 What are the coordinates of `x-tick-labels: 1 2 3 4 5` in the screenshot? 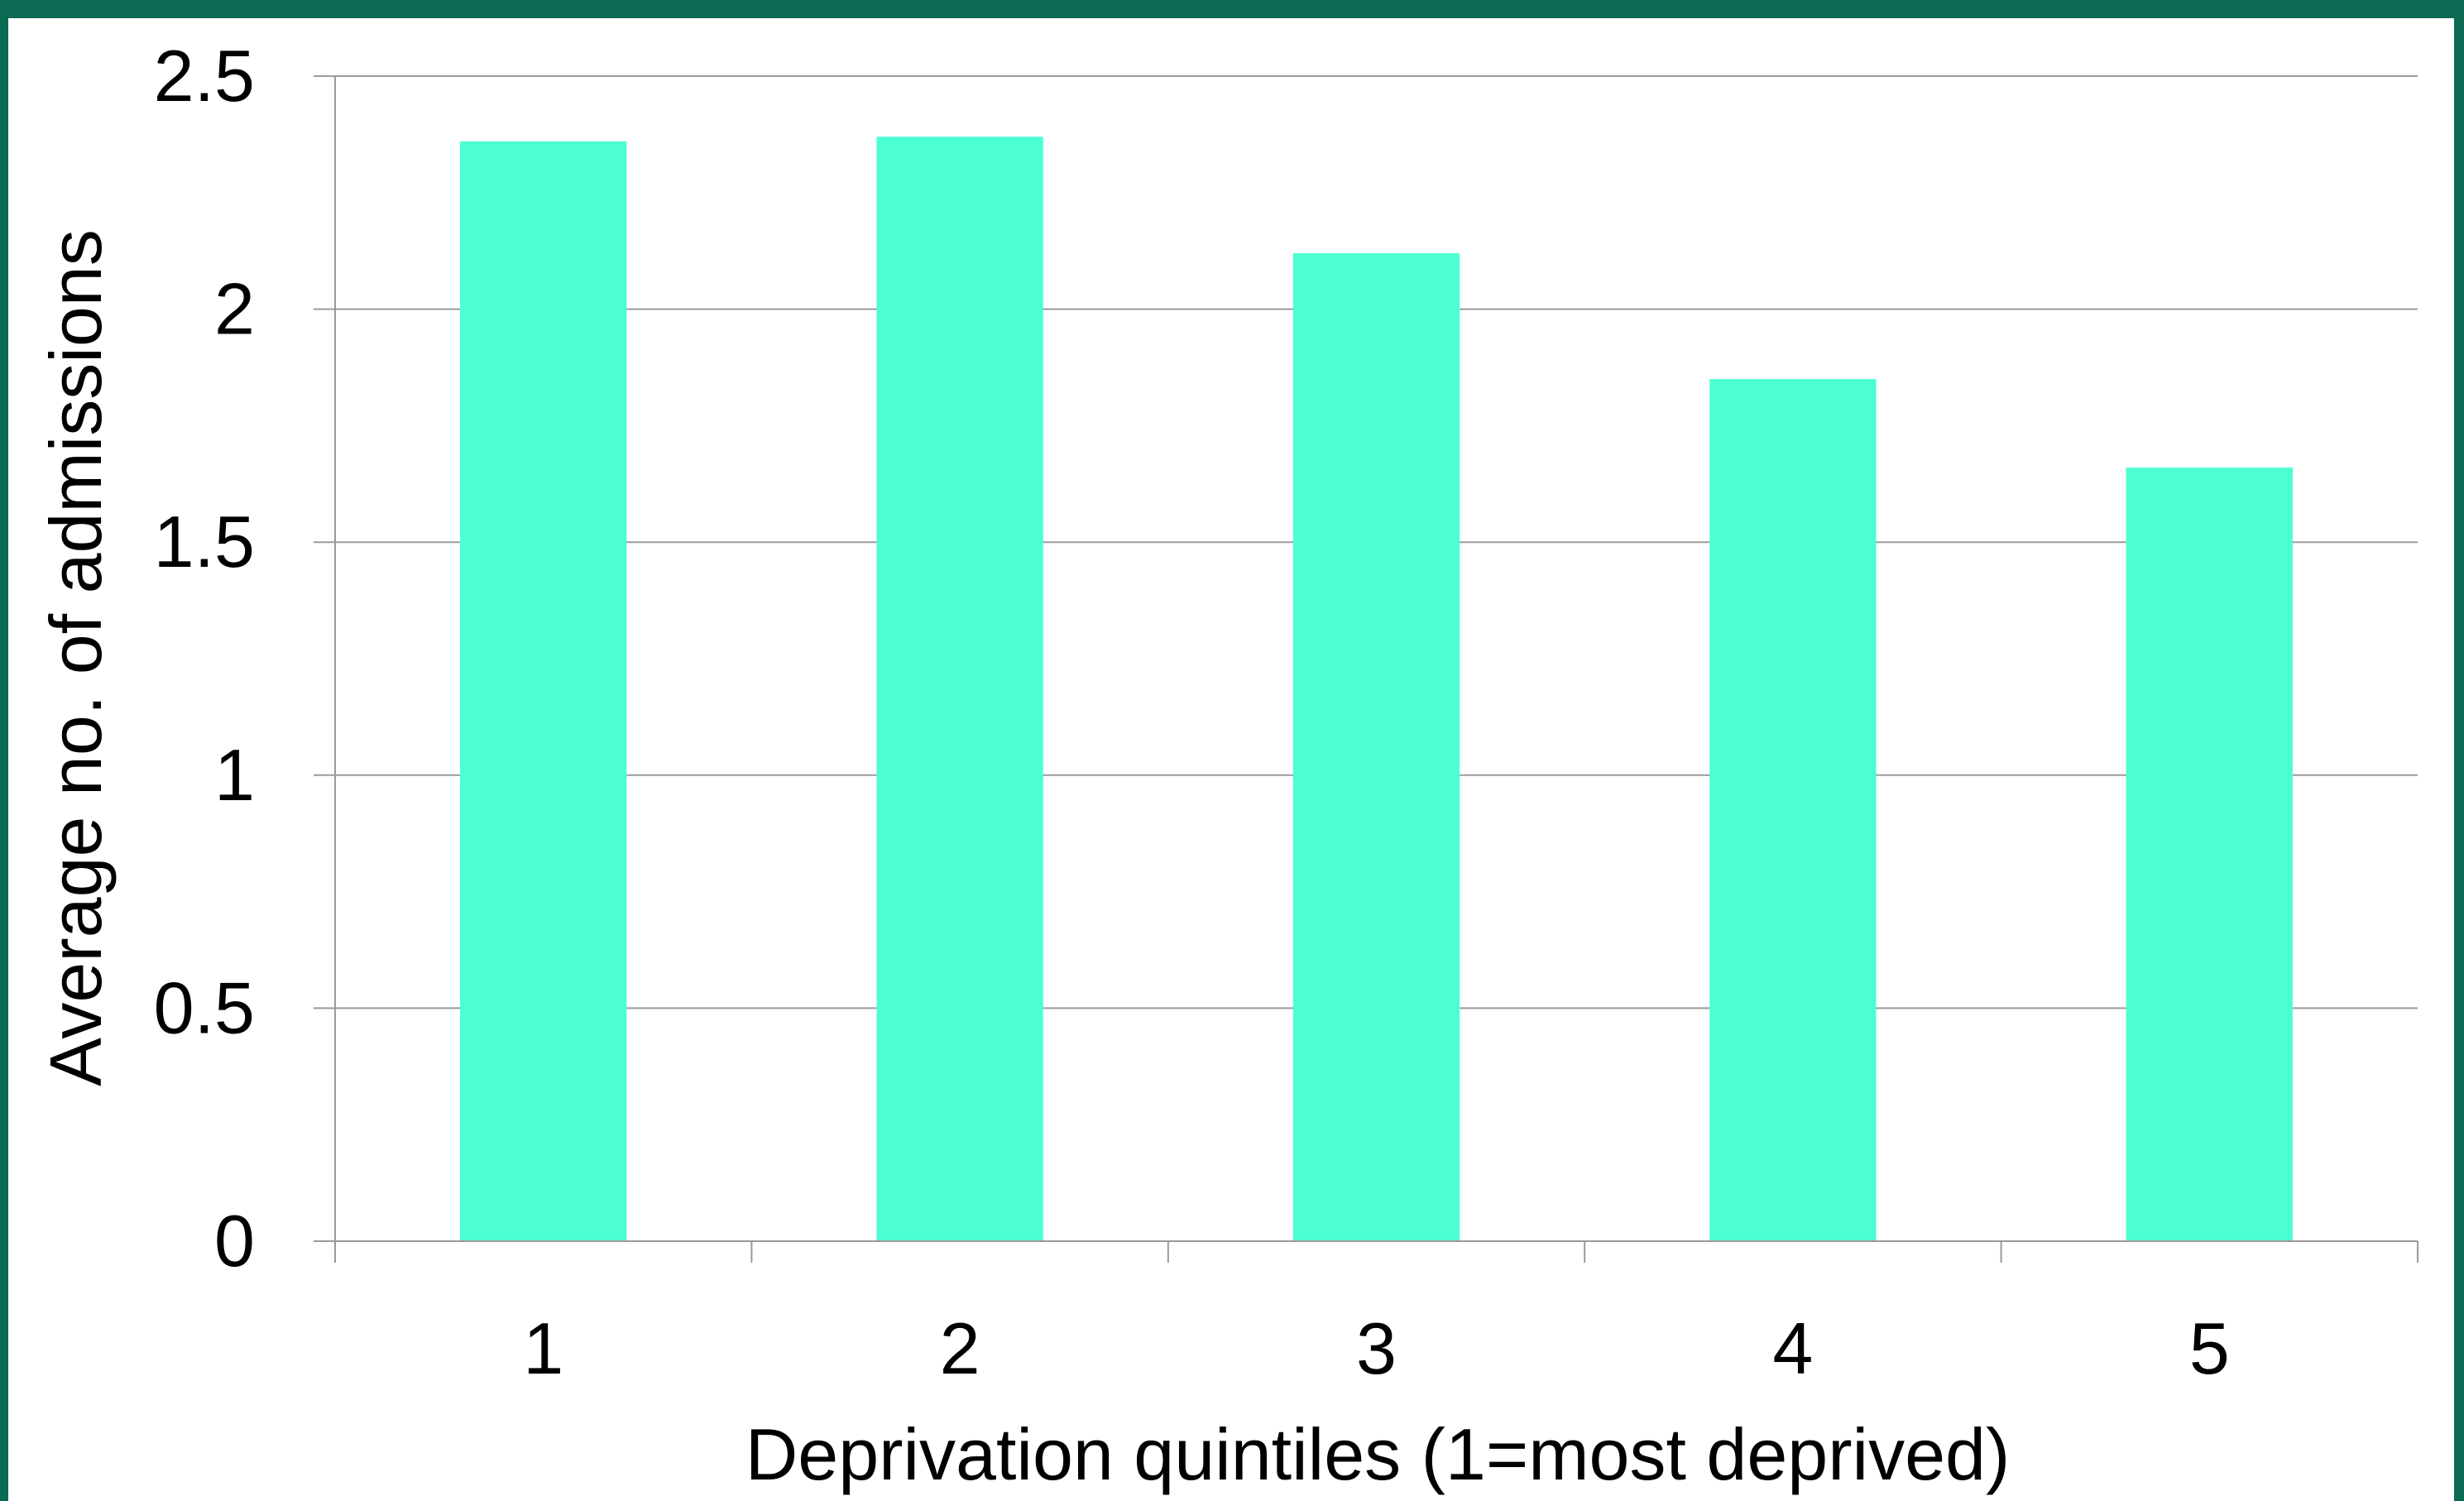 It's located at (1376, 1348).